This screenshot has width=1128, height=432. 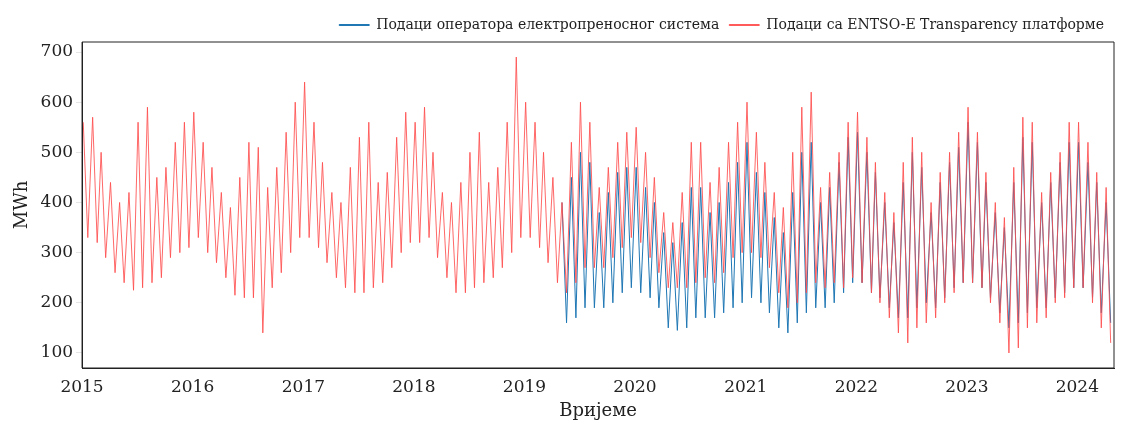 What do you see at coordinates (57, 351) in the screenshot?
I see `y-tick-label: 100` at bounding box center [57, 351].